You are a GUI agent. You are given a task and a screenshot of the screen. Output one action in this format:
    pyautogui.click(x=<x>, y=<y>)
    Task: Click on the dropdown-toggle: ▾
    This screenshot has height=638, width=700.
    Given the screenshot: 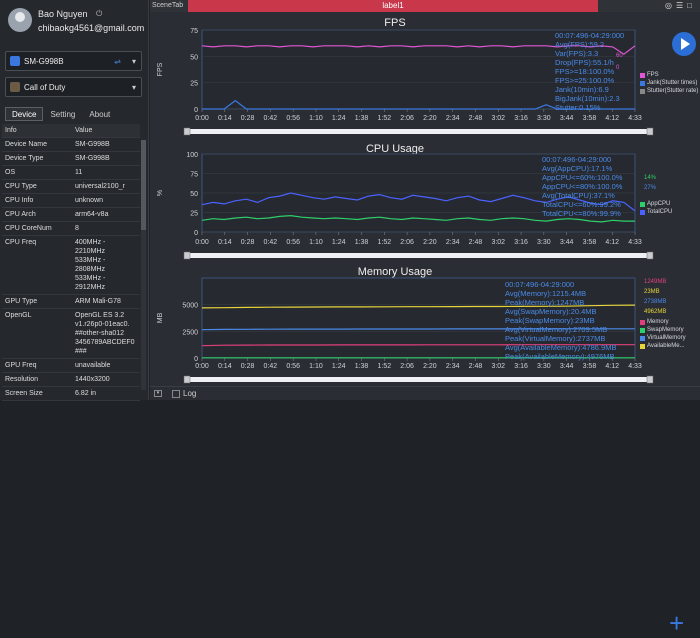 What is the action you would take?
    pyautogui.click(x=158, y=393)
    